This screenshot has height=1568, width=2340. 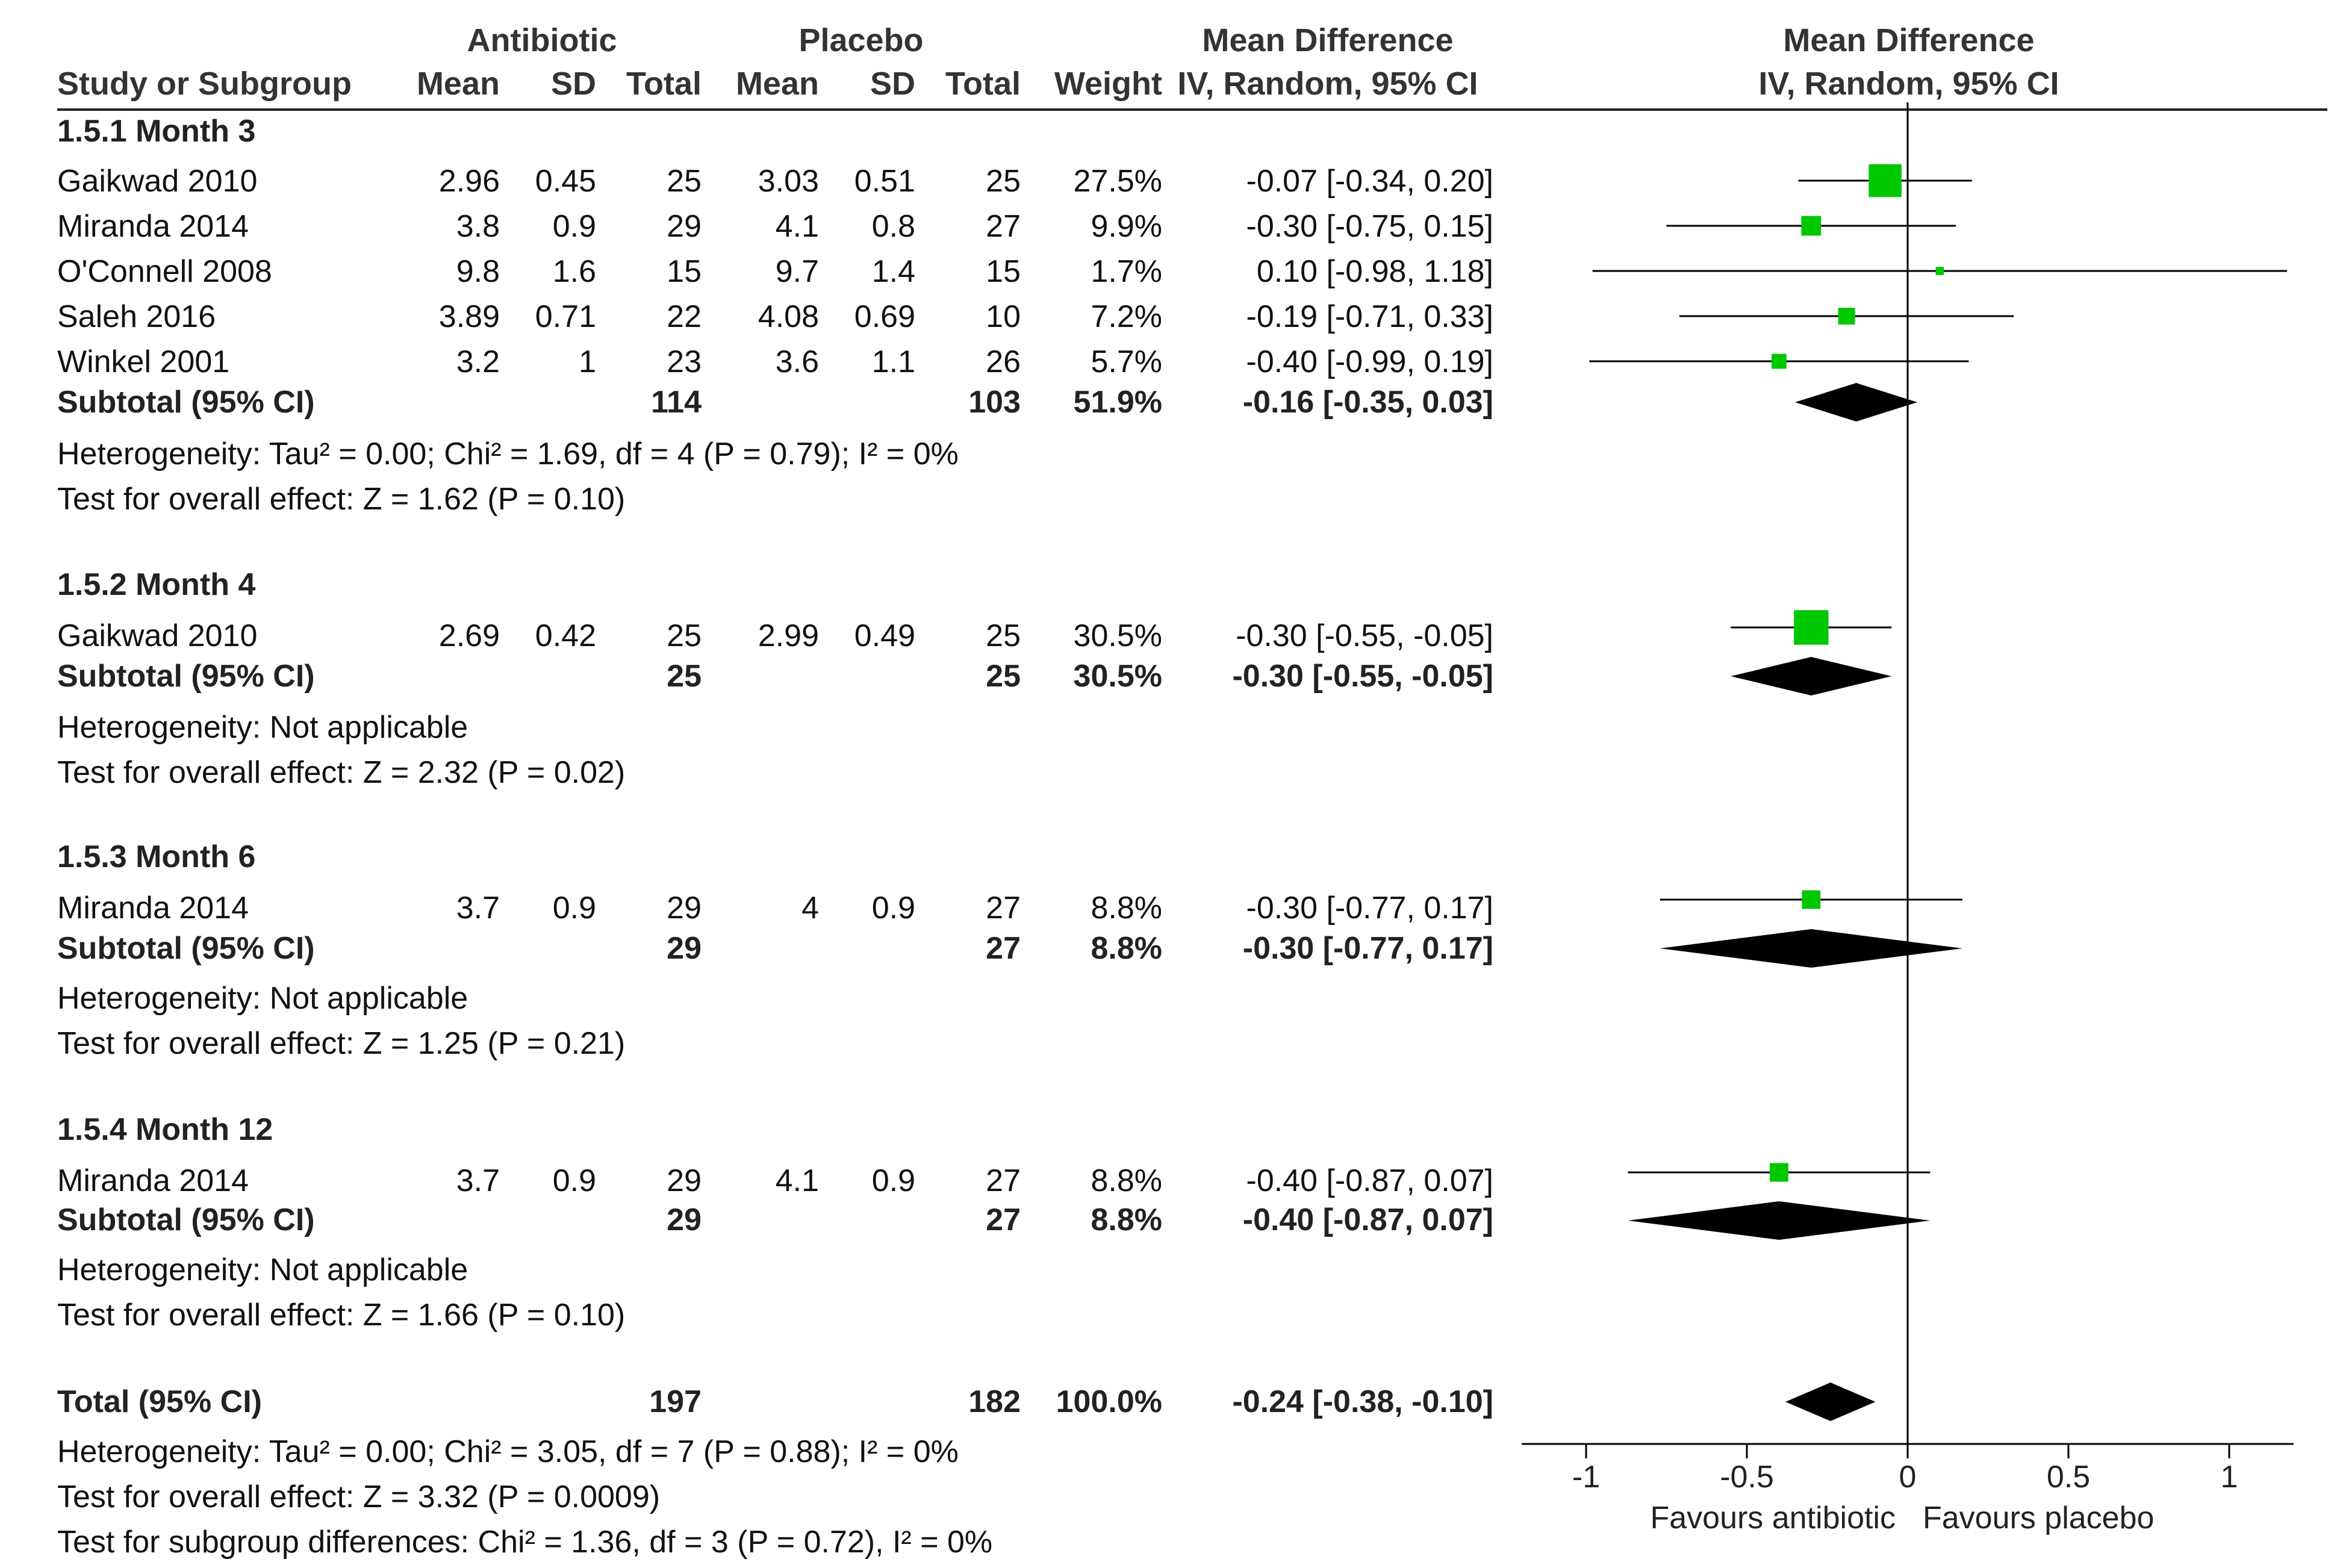 I want to click on placebo-mean: 3.03, so click(x=788, y=182).